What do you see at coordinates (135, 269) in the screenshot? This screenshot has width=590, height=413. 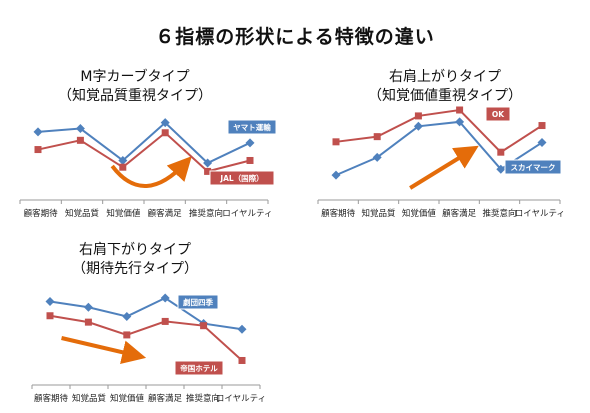 I see `chart-title-line2: （期待先行タイプ）` at bounding box center [135, 269].